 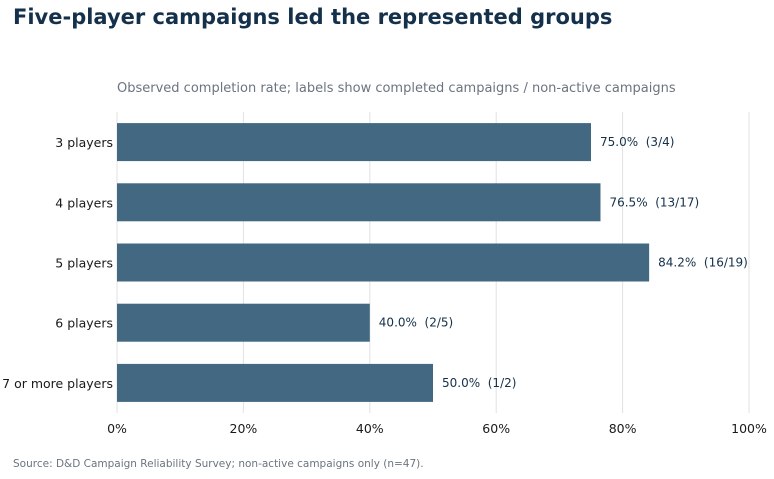 What do you see at coordinates (416, 323) in the screenshot?
I see `data-label: 40.0% (2/5)` at bounding box center [416, 323].